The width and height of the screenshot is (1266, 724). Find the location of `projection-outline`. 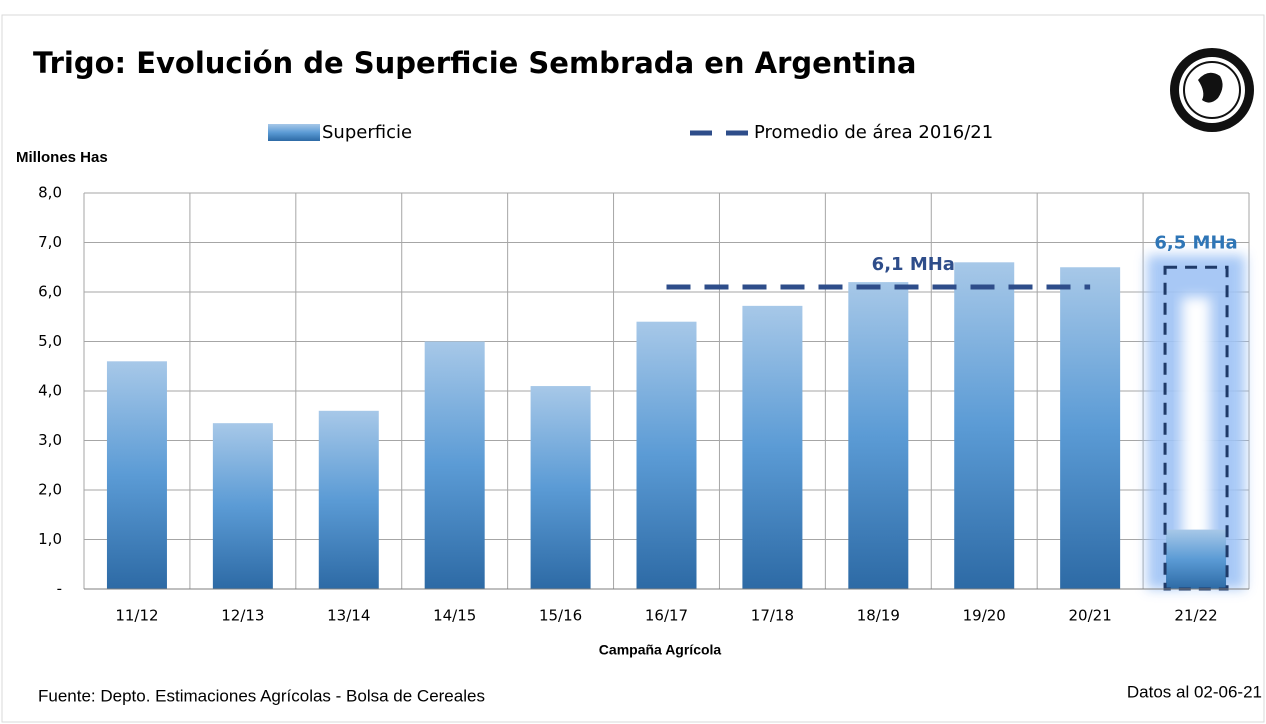

projection-outline is located at coordinates (1196, 428).